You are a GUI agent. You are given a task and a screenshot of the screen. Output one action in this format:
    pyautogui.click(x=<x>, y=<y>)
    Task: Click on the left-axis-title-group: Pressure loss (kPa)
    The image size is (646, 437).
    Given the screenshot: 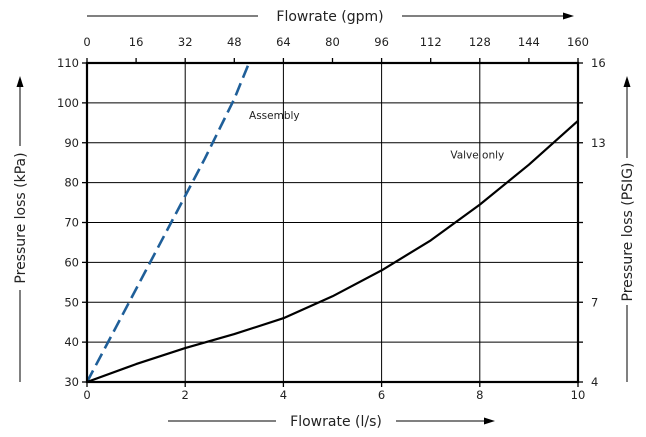 What is the action you would take?
    pyautogui.click(x=21, y=229)
    